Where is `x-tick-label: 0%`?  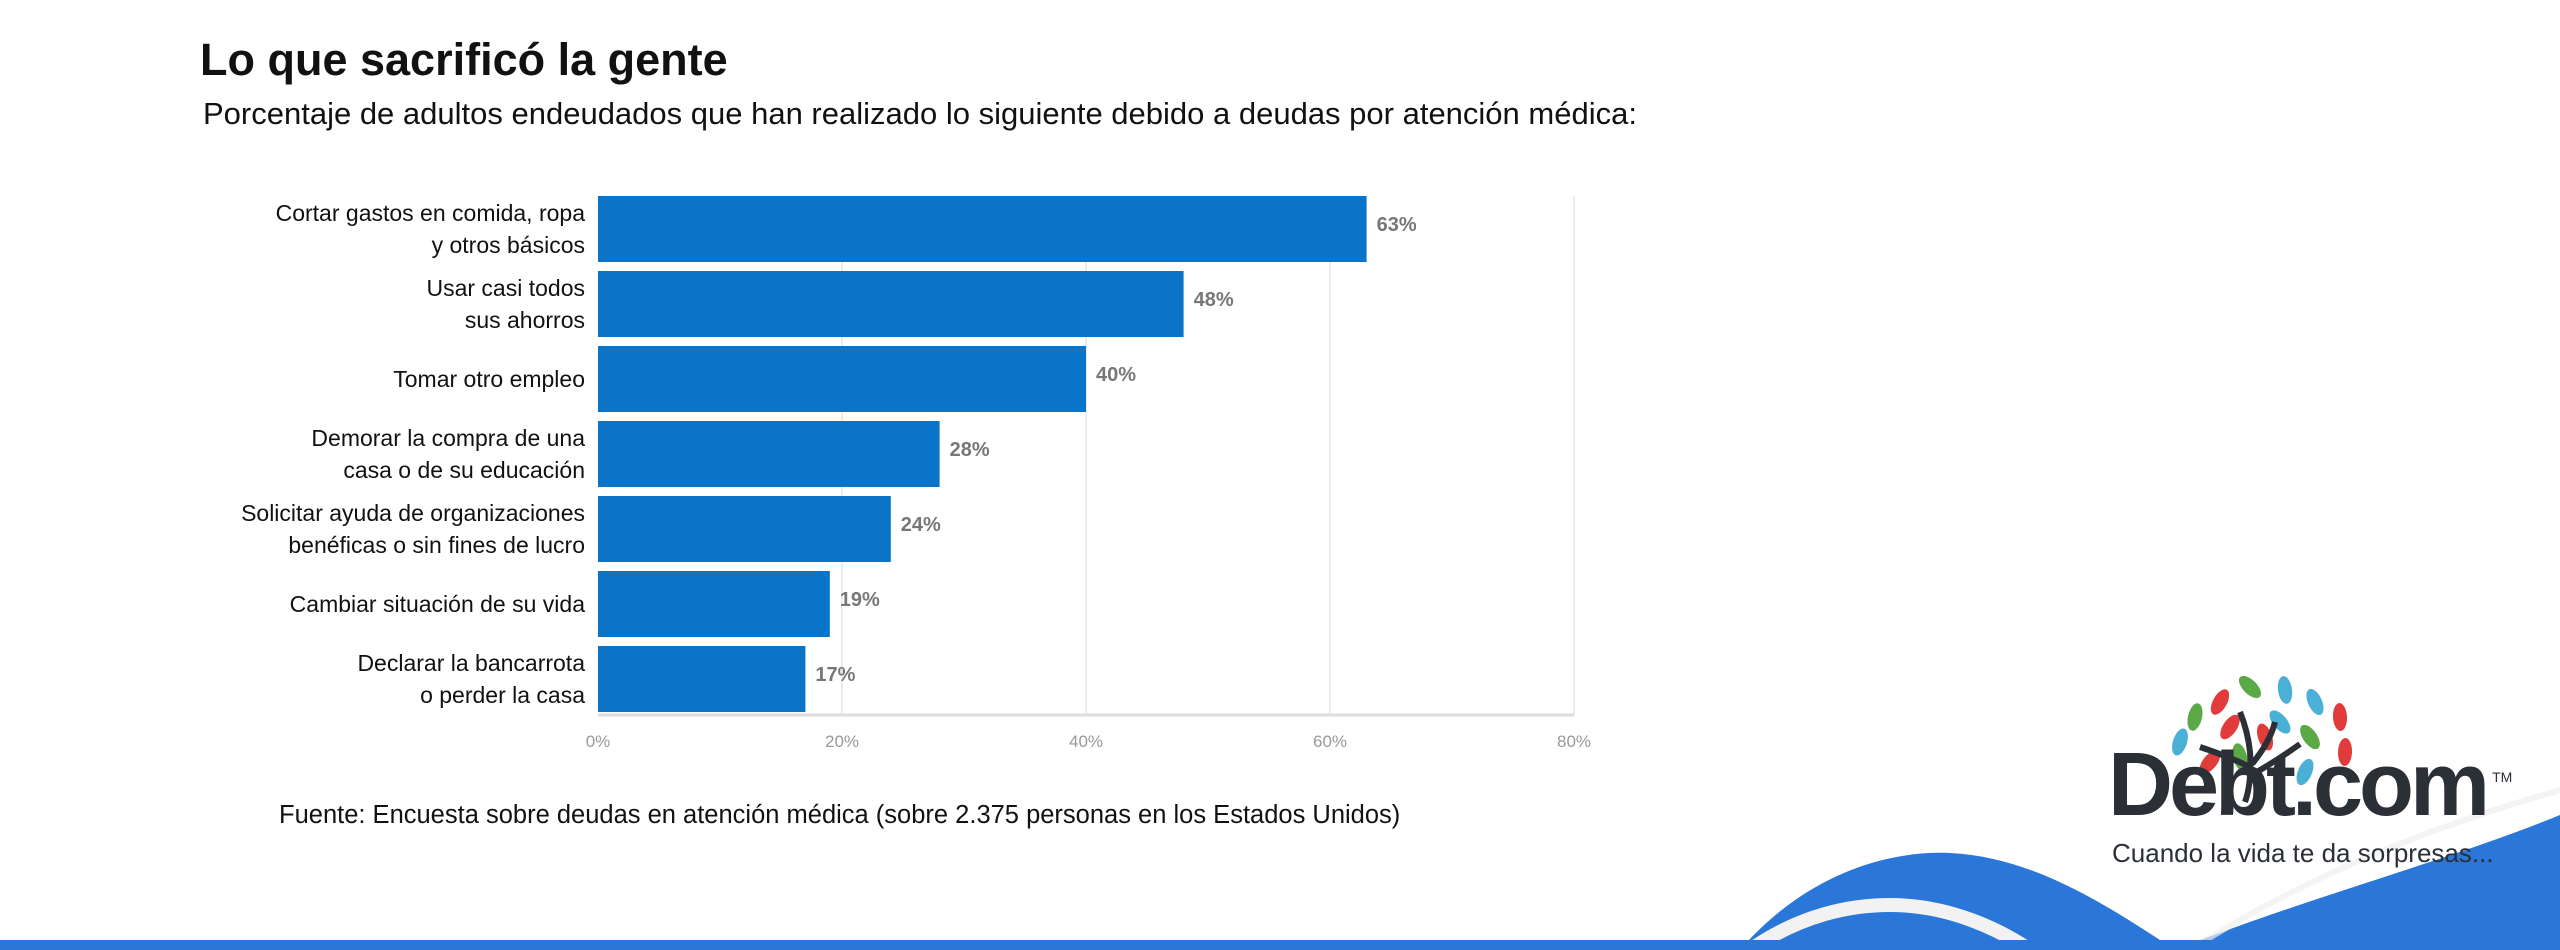
x-tick-label: 0% is located at coordinates (598, 741).